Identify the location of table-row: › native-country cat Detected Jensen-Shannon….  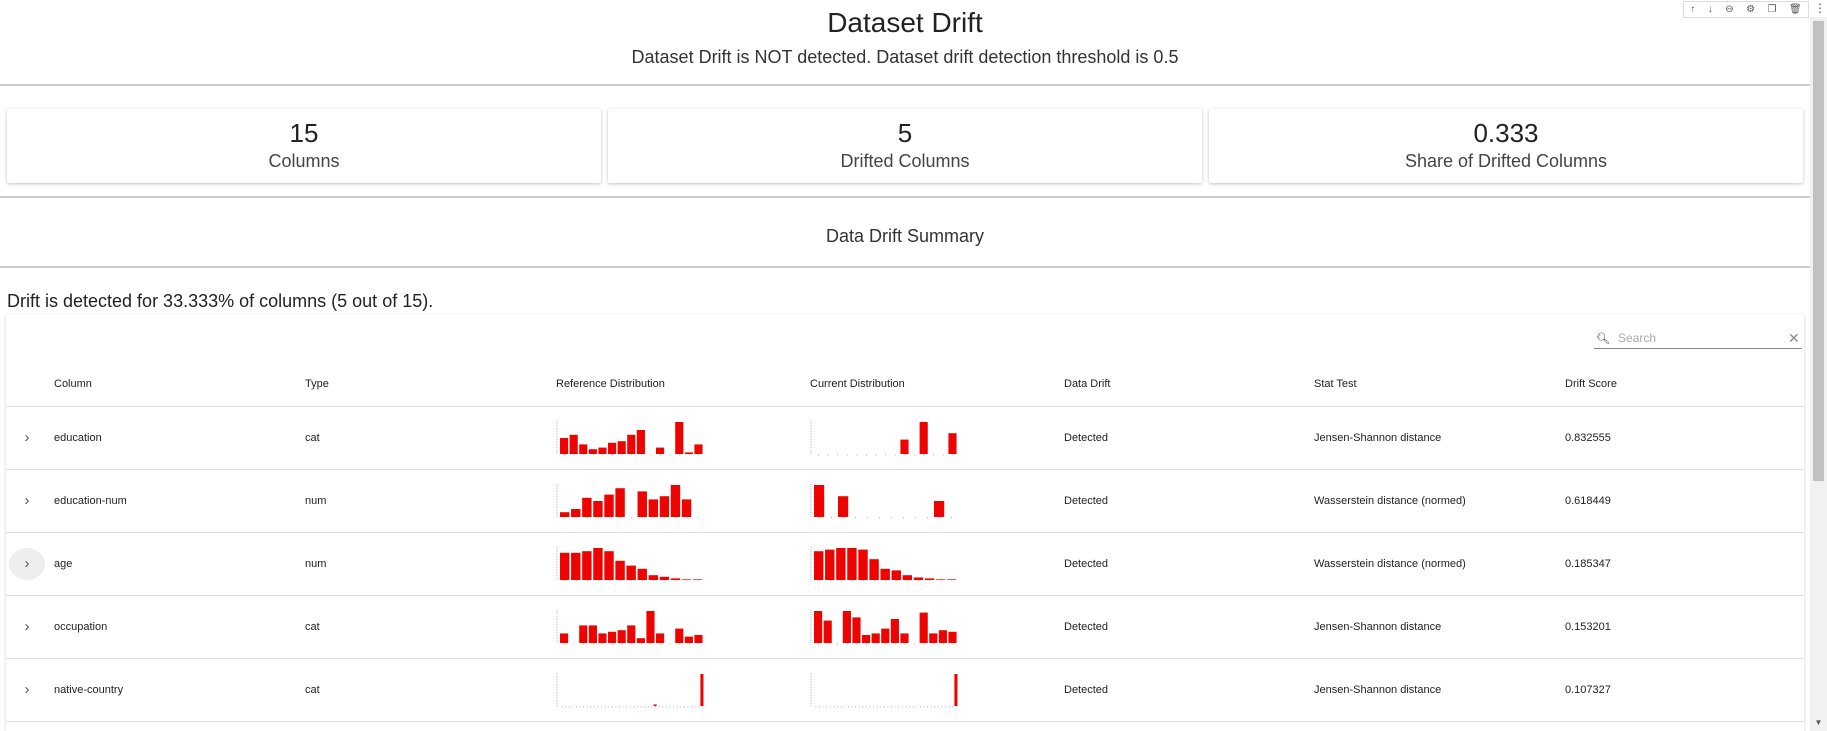
(905, 690).